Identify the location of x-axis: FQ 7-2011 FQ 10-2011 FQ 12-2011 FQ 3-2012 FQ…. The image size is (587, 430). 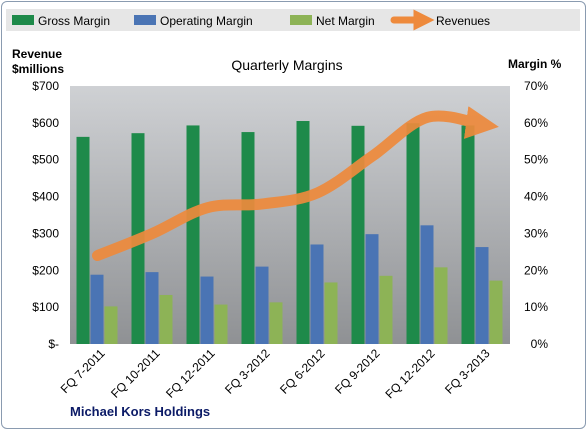
(275, 373).